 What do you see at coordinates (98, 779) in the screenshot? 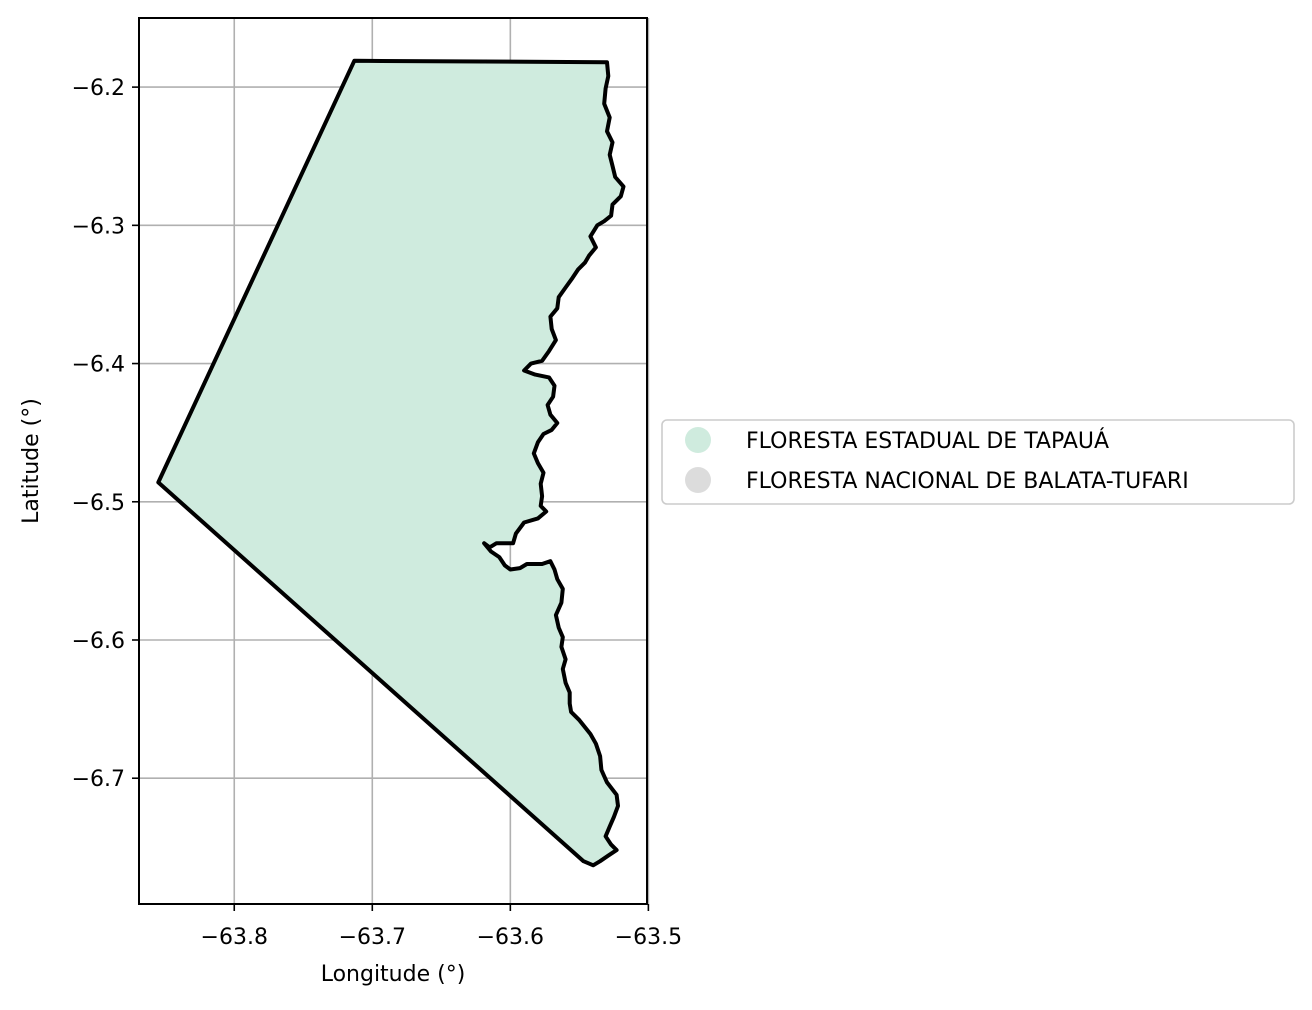
I see `y-tick-label: −6.7` at bounding box center [98, 779].